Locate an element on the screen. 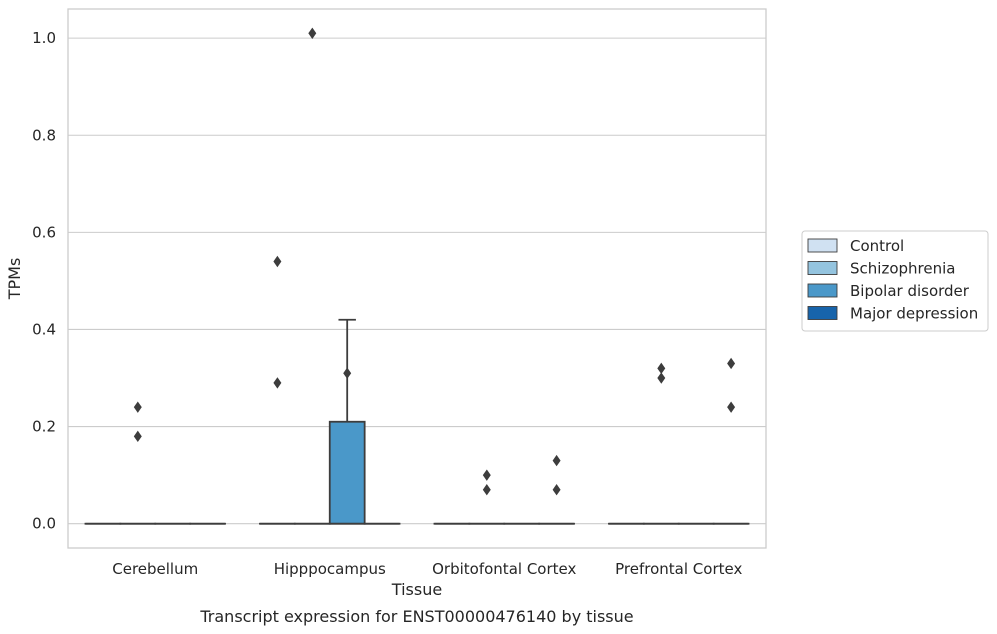 The width and height of the screenshot is (997, 634). x-axis-label: Tissue is located at coordinates (416, 589).